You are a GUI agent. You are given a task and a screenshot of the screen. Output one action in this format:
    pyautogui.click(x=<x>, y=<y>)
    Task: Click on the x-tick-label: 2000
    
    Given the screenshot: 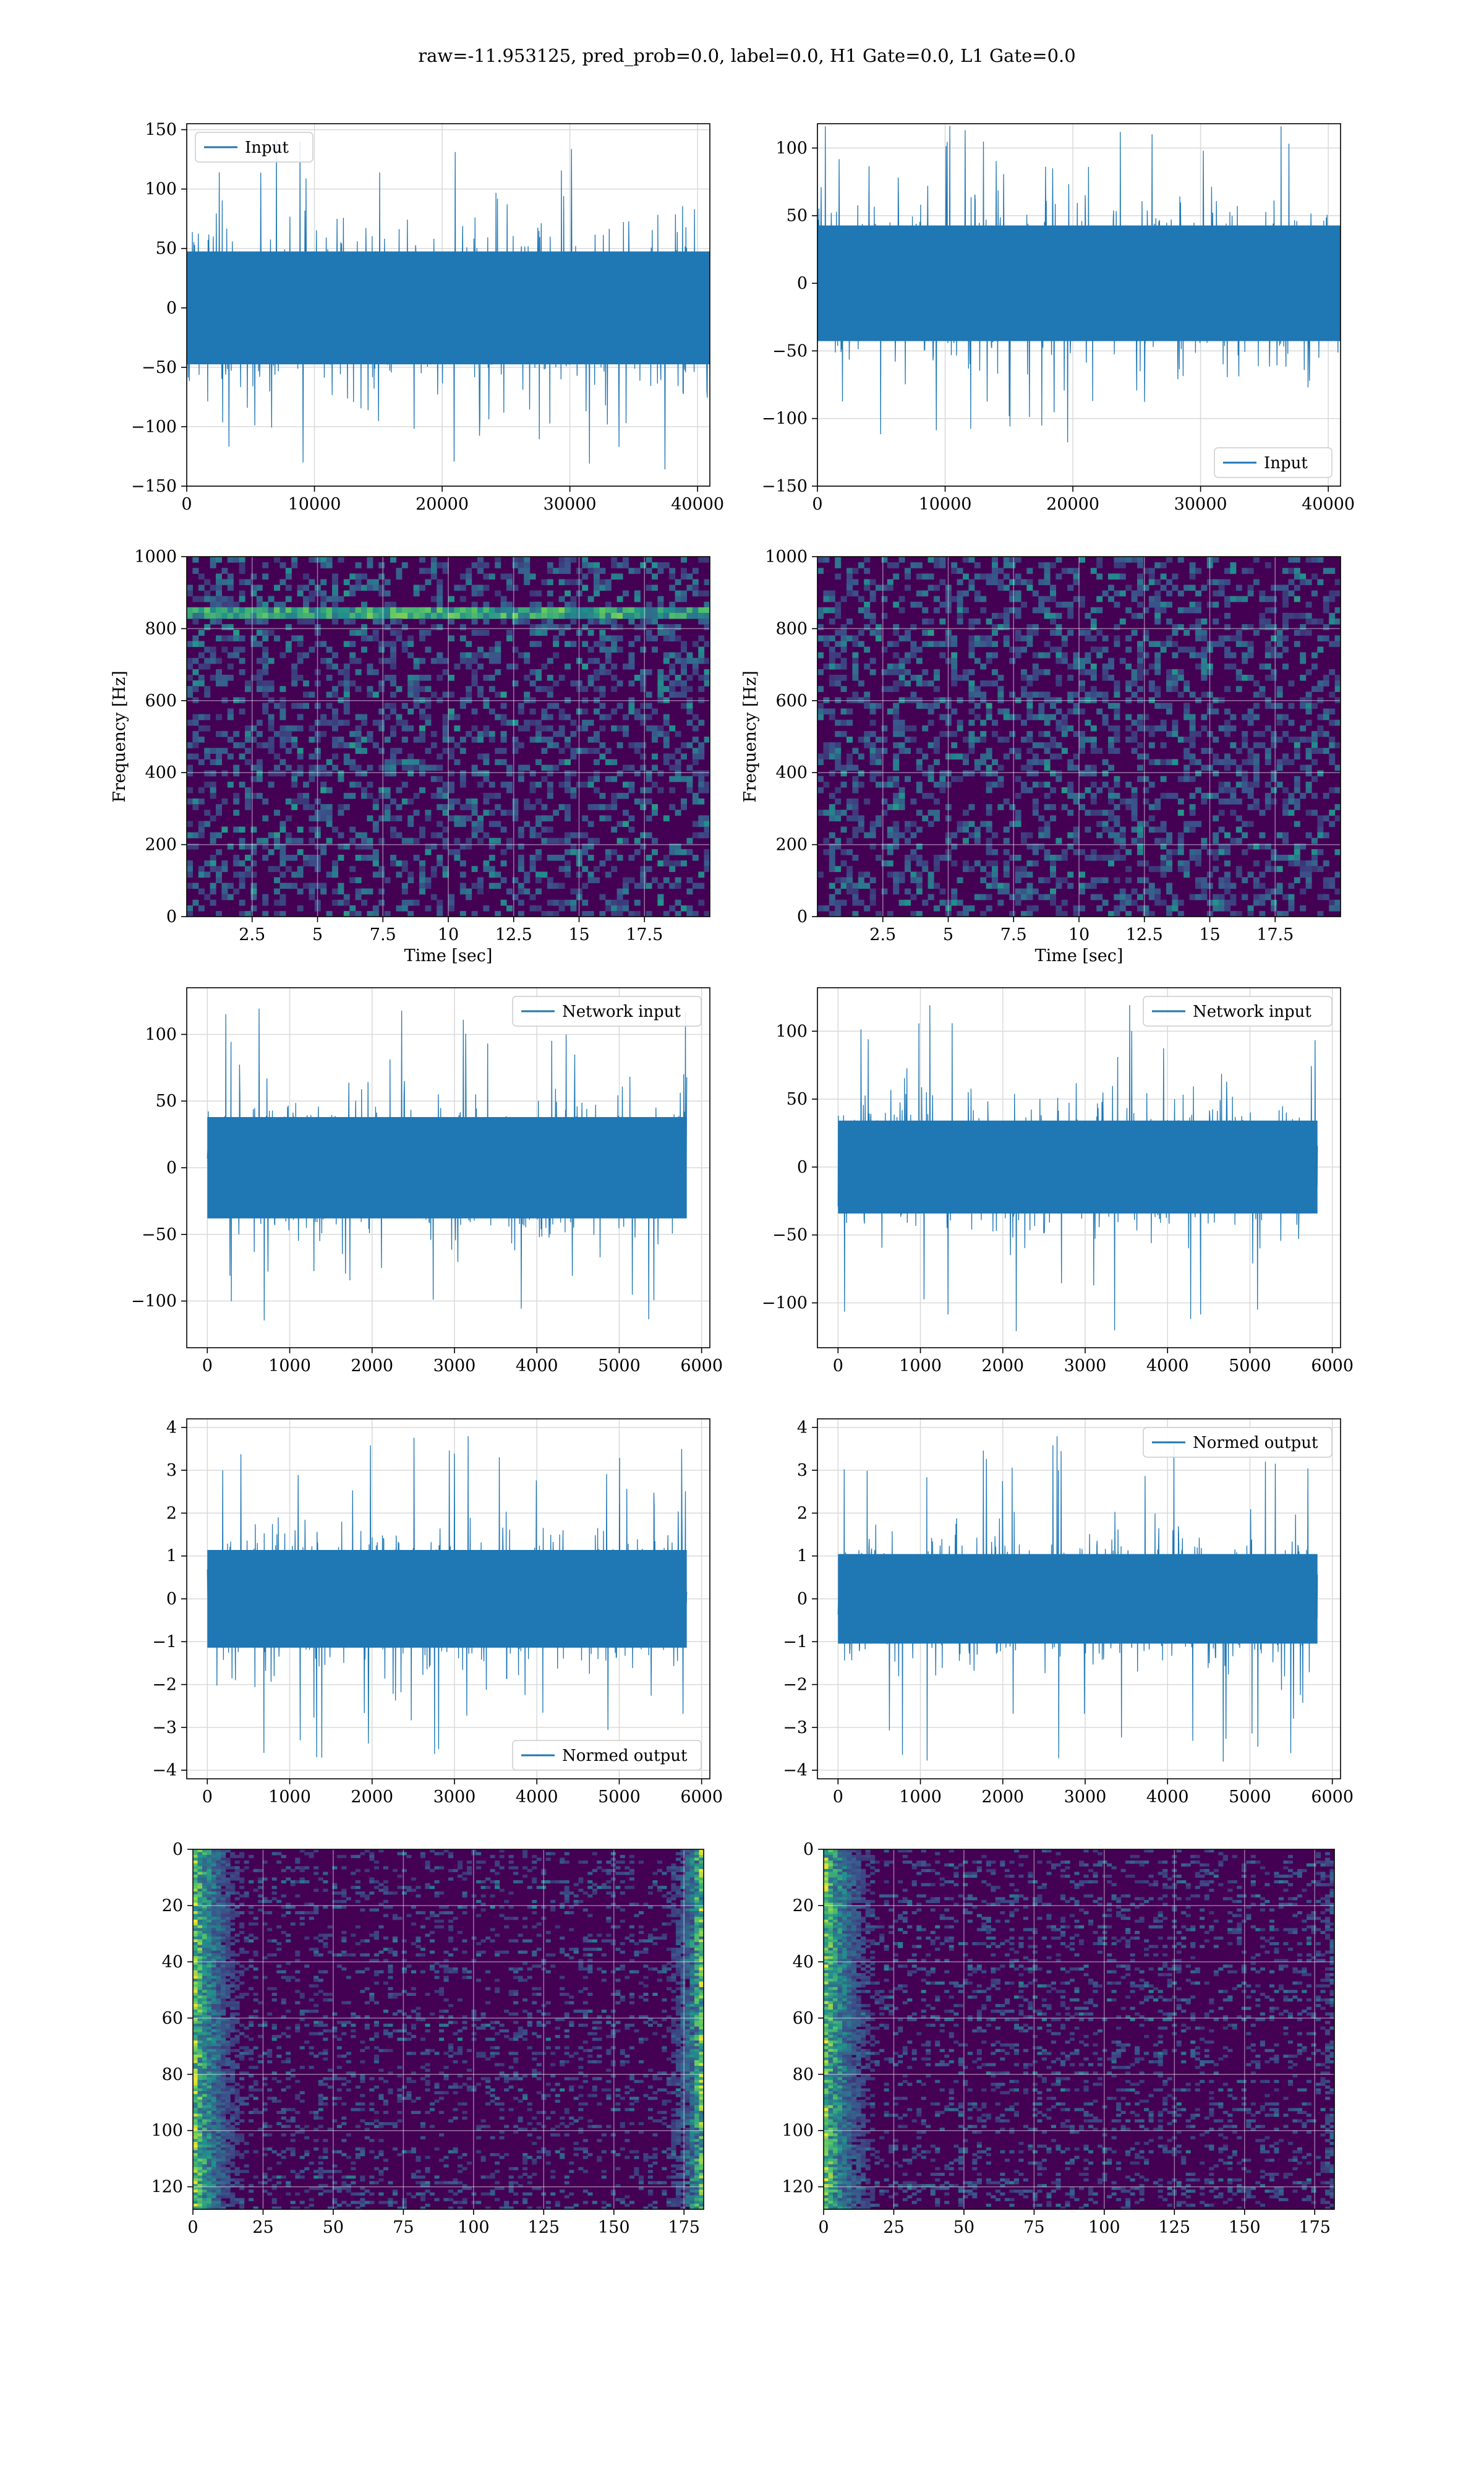 What is the action you would take?
    pyautogui.click(x=372, y=1366)
    